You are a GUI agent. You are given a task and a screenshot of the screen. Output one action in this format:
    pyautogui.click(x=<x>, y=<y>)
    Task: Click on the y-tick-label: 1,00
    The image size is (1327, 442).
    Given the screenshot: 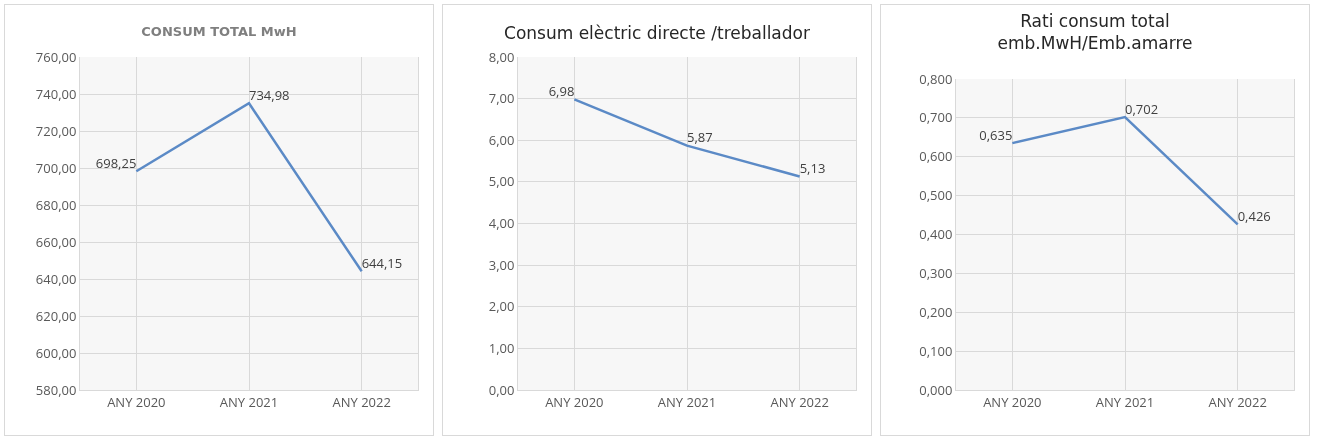 What is the action you would take?
    pyautogui.click(x=501, y=347)
    